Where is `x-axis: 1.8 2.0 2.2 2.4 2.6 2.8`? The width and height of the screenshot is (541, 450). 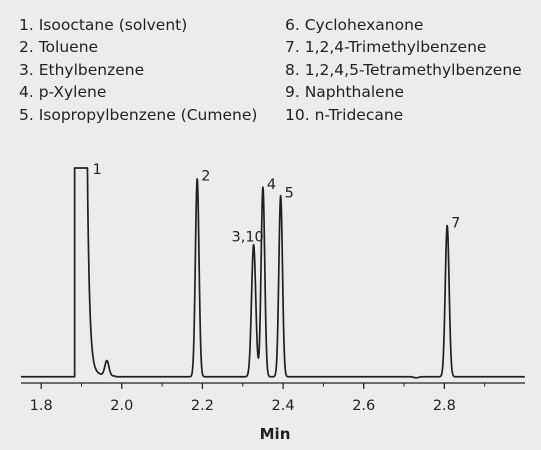 x-axis: 1.8 2.0 2.2 2.4 2.6 2.8 is located at coordinates (273, 398).